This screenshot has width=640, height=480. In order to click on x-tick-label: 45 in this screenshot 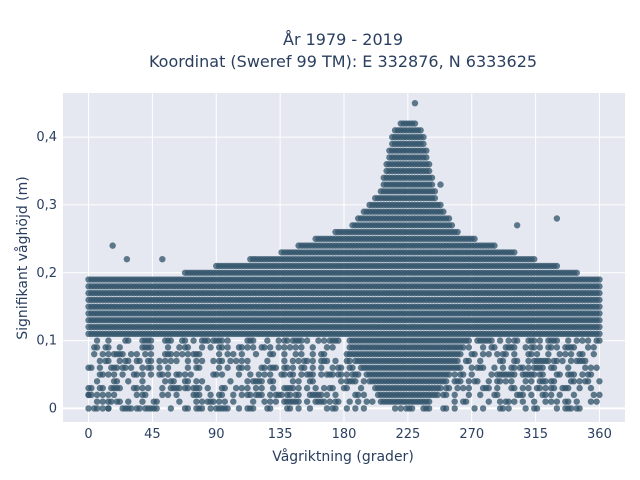, I will do `click(152, 434)`.